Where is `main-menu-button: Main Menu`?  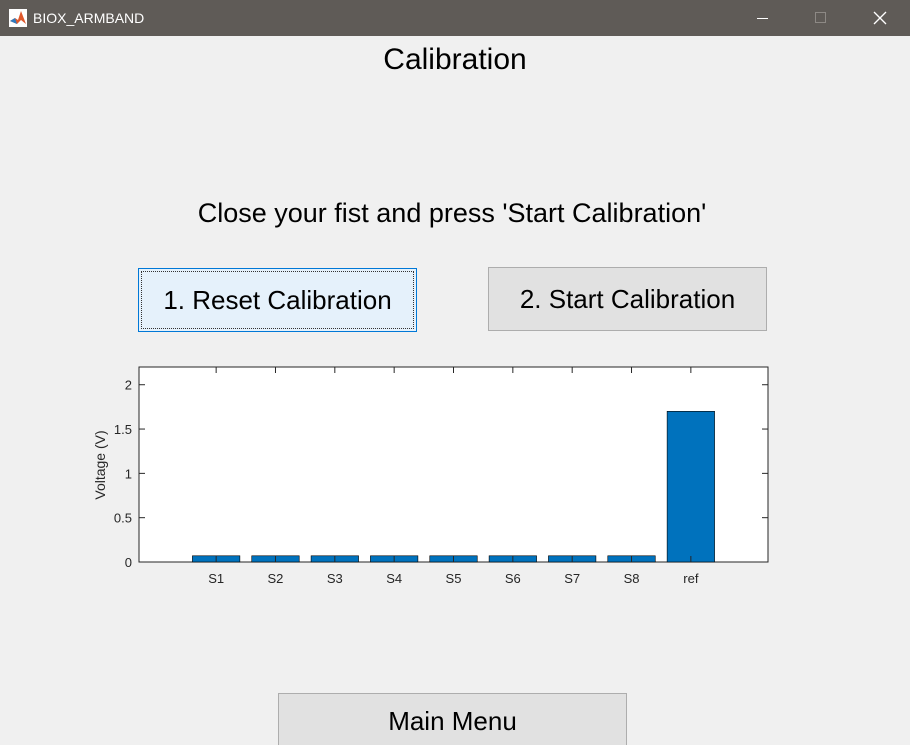
main-menu-button: Main Menu is located at coordinates (452, 719).